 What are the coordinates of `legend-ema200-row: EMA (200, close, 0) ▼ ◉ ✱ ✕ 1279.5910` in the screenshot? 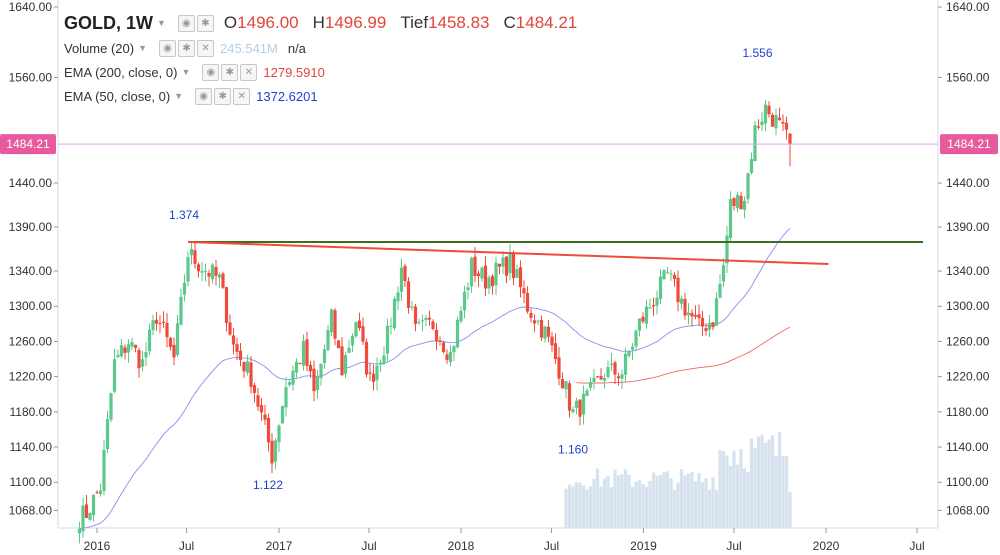 It's located at (325, 72).